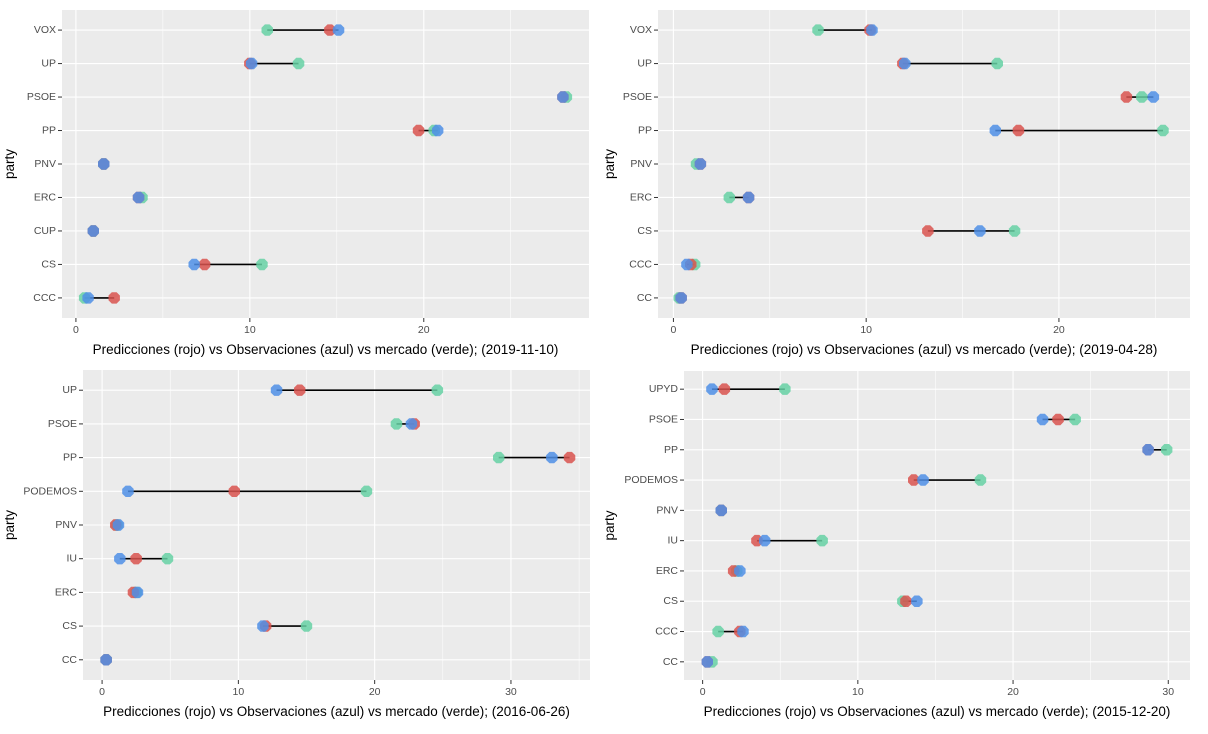  Describe the element at coordinates (664, 389) in the screenshot. I see `y-tick-label: UPYD` at that location.